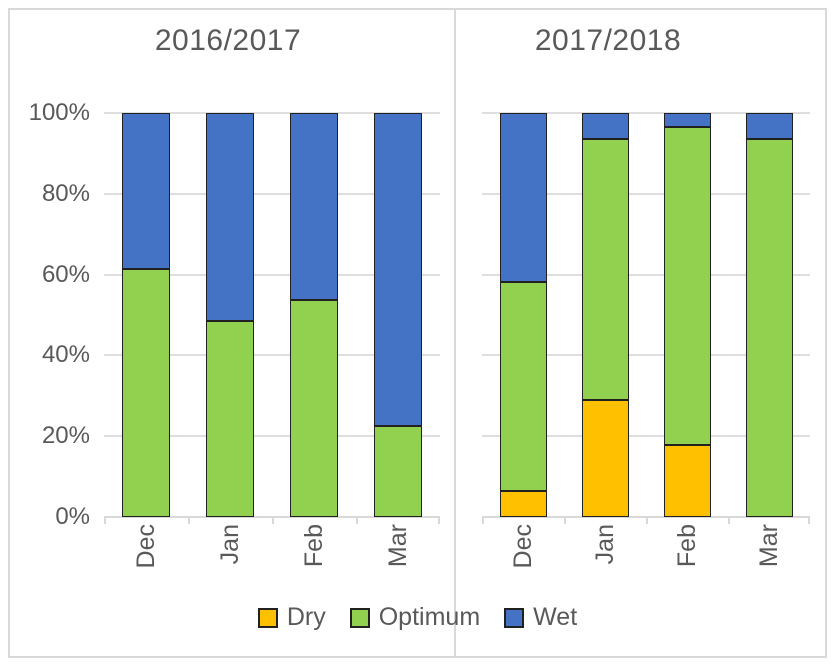 The image size is (835, 666). I want to click on bar-jan-2016-2017, so click(230, 315).